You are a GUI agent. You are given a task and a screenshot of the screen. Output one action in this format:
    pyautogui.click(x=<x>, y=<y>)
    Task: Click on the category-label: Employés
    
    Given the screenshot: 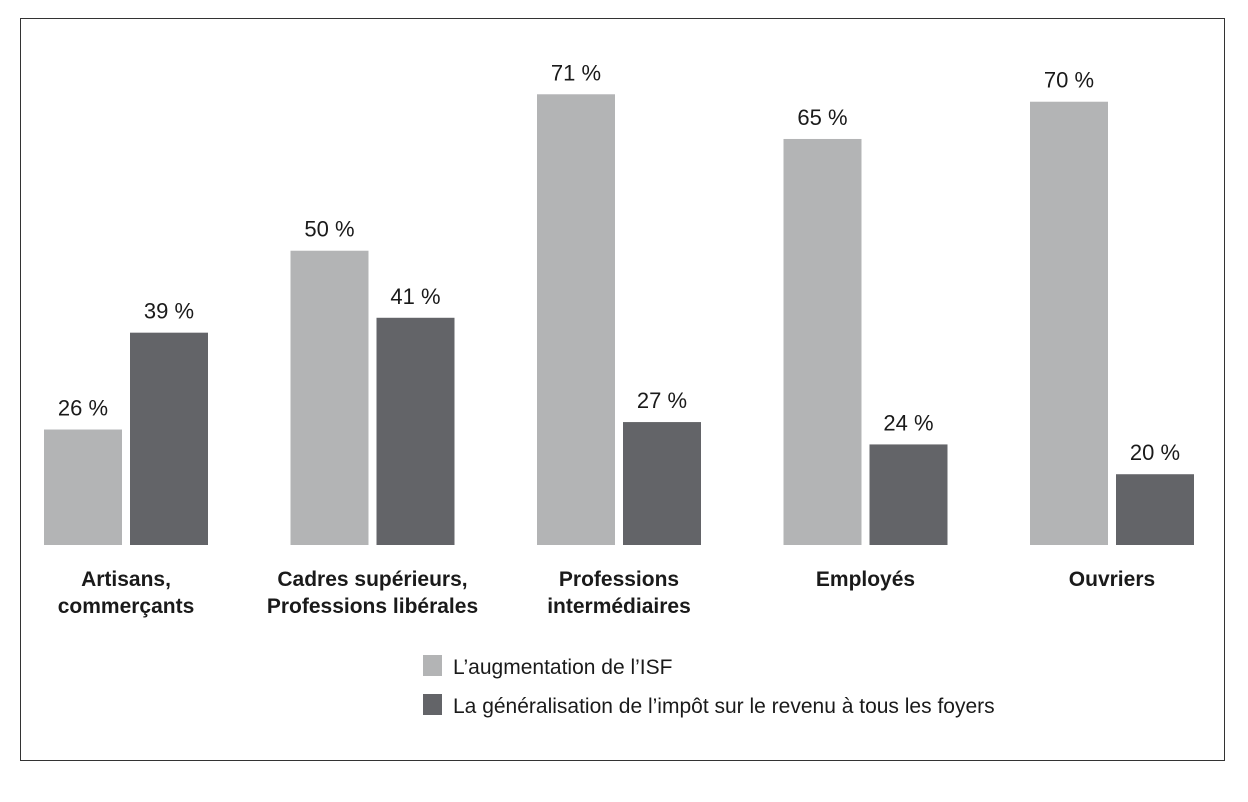 What is the action you would take?
    pyautogui.click(x=865, y=579)
    